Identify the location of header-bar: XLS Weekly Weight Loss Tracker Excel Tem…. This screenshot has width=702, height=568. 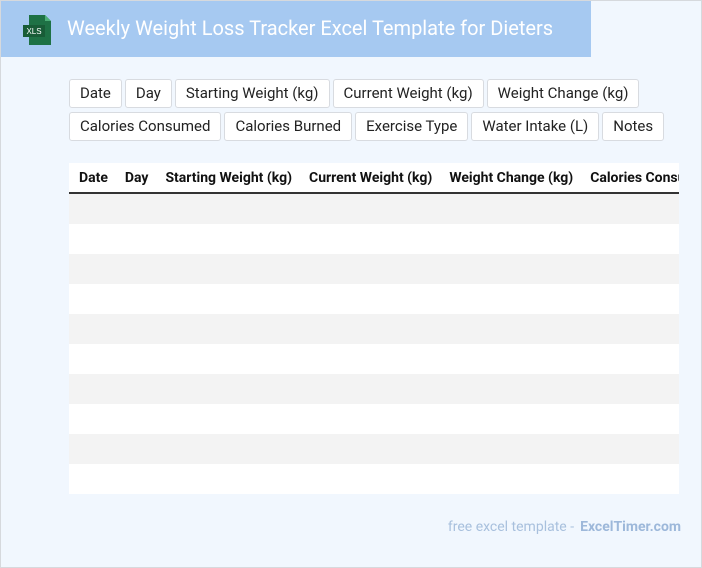
(296, 29).